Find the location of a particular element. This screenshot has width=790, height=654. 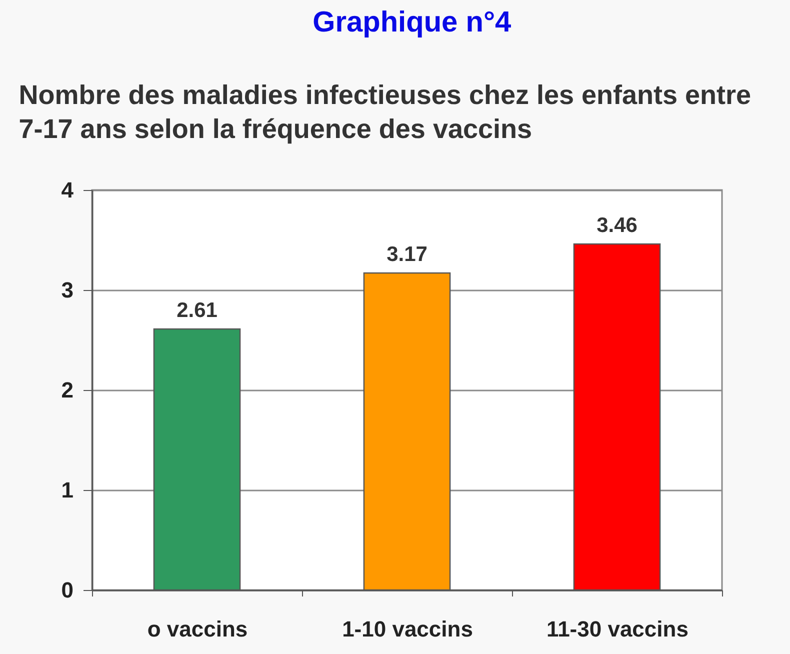

y-tick-label: 2 is located at coordinates (67, 390).